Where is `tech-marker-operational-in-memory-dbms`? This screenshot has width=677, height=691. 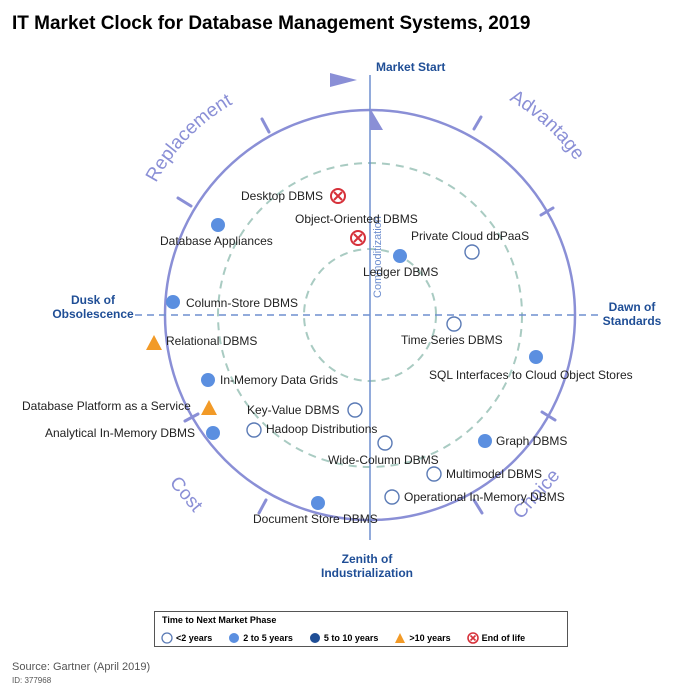 tech-marker-operational-in-memory-dbms is located at coordinates (392, 497).